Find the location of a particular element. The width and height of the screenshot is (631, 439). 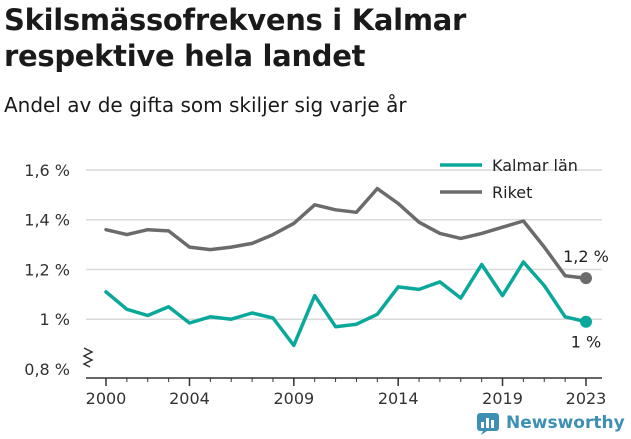

brand-logo: Newsworthy is located at coordinates (550, 423).